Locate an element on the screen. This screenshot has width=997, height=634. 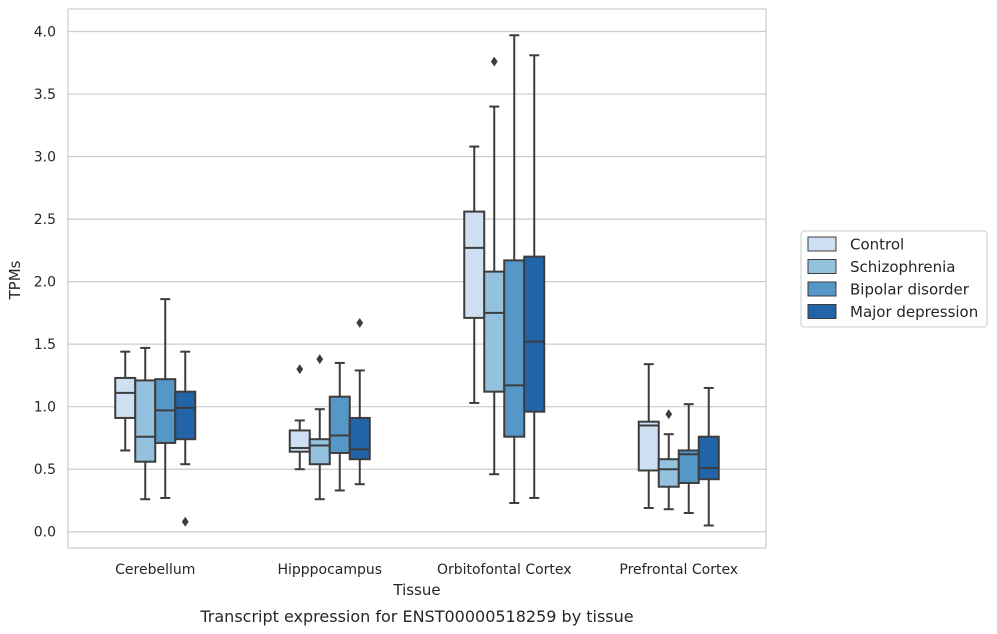
legend-label: Bipolar disorder is located at coordinates (910, 290).